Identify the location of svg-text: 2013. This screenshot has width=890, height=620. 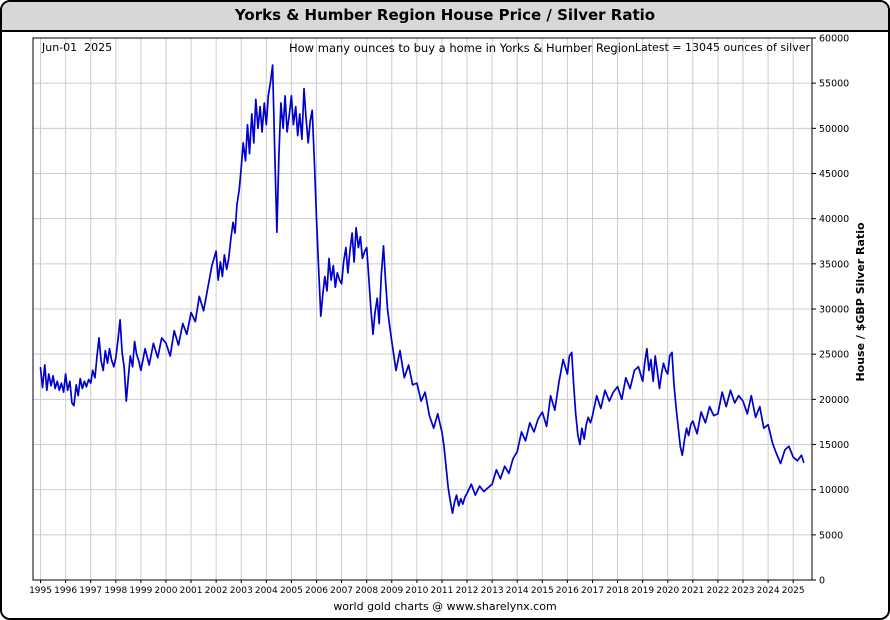
(492, 591).